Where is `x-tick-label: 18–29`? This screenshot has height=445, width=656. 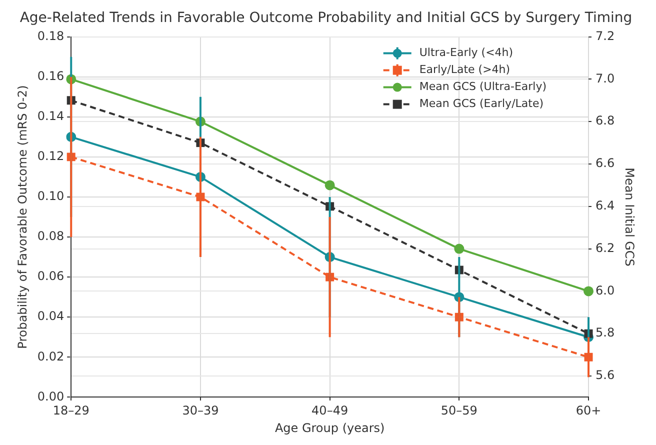 x-tick-label: 18–29 is located at coordinates (71, 411).